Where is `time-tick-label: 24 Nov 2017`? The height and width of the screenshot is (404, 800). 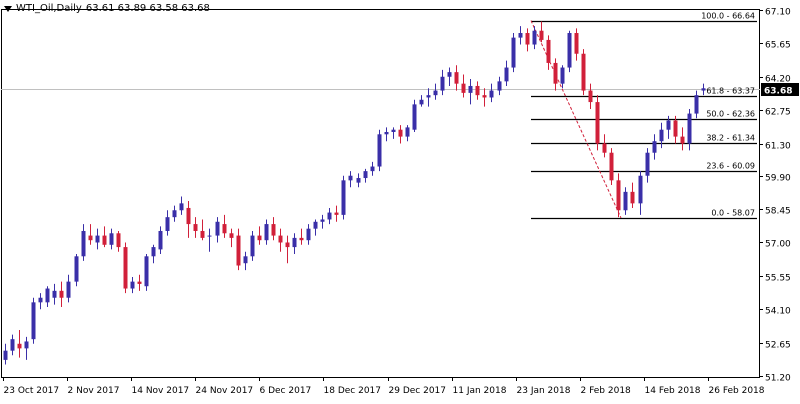 time-tick-label: 24 Nov 2017 is located at coordinates (225, 391).